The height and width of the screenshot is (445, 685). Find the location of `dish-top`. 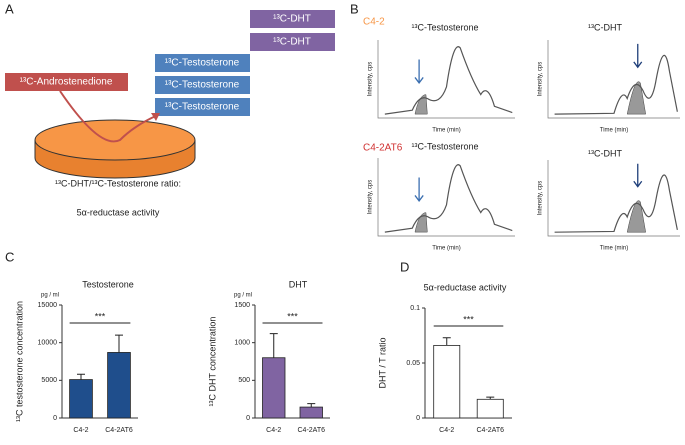

dish-top is located at coordinates (115, 140).